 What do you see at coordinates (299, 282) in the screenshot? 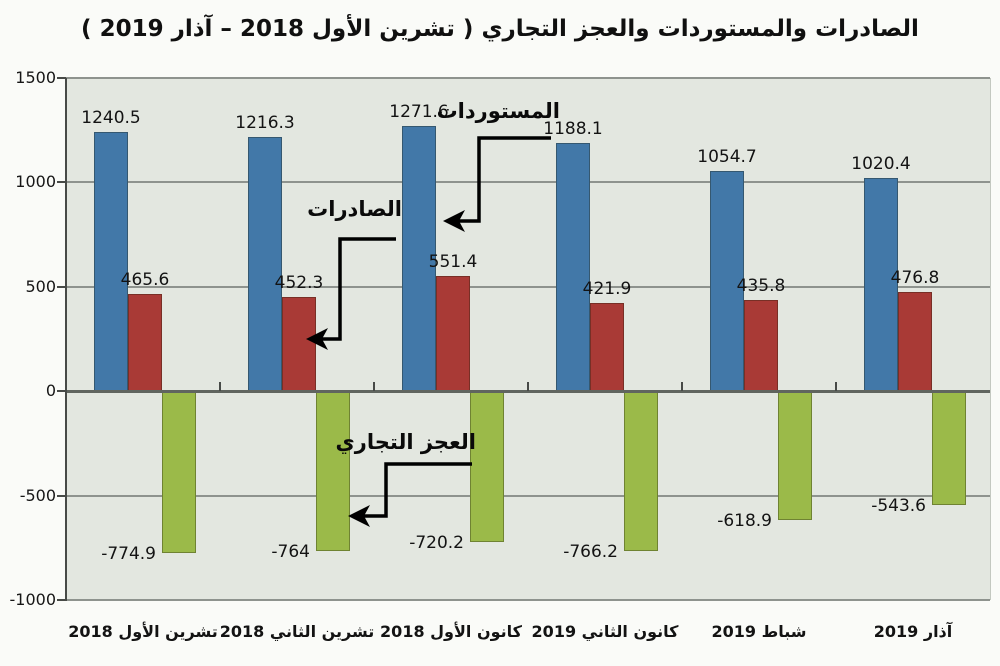
I see `data-label-الصادرات-1: 452.3` at bounding box center [299, 282].